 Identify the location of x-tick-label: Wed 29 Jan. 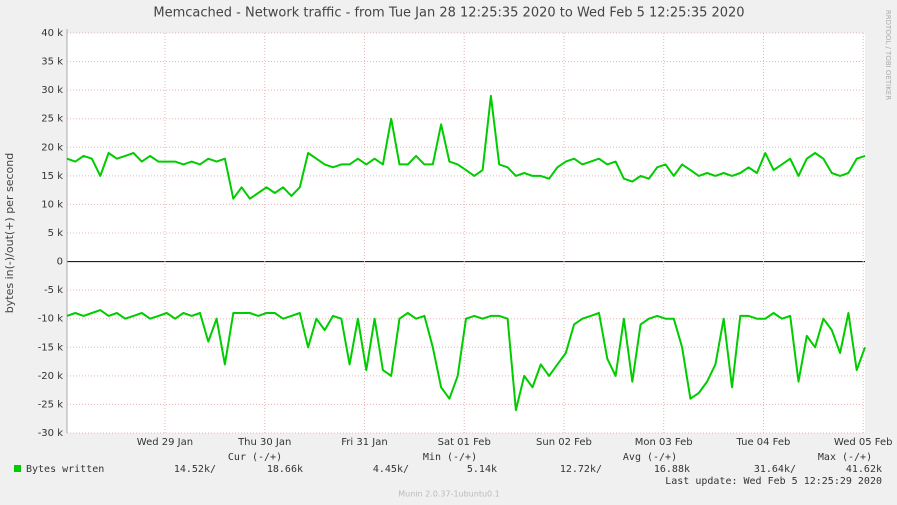
(165, 442).